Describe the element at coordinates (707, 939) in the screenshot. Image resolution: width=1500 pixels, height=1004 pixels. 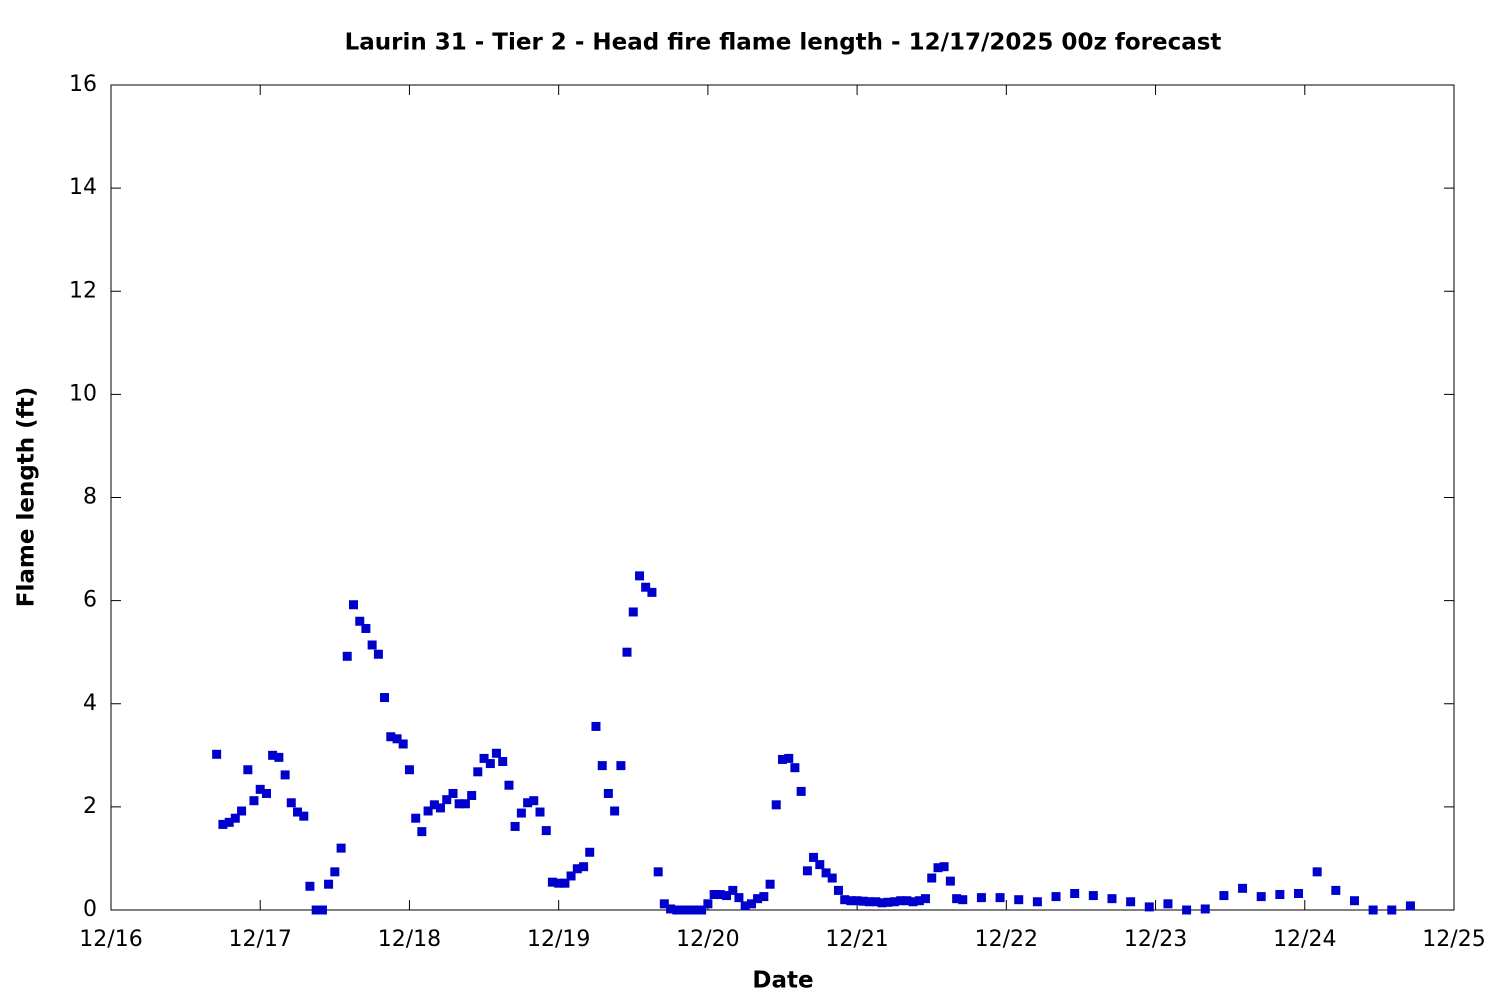
I see `x-tick-label: 12/20` at that location.